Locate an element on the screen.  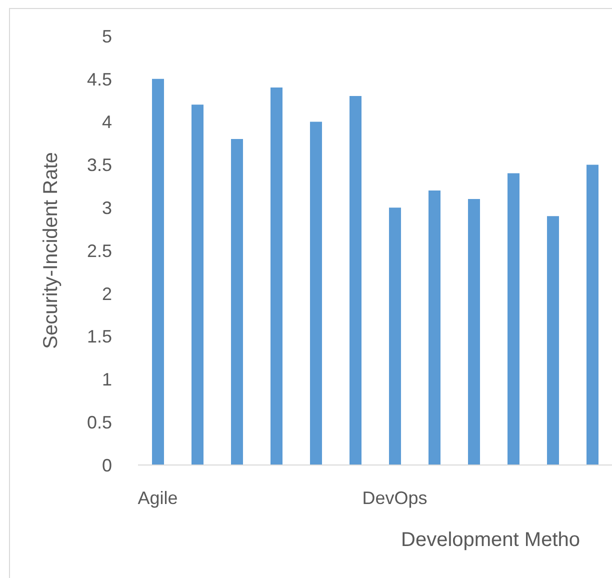
x-axis-title: Development Metho is located at coordinates (490, 540).